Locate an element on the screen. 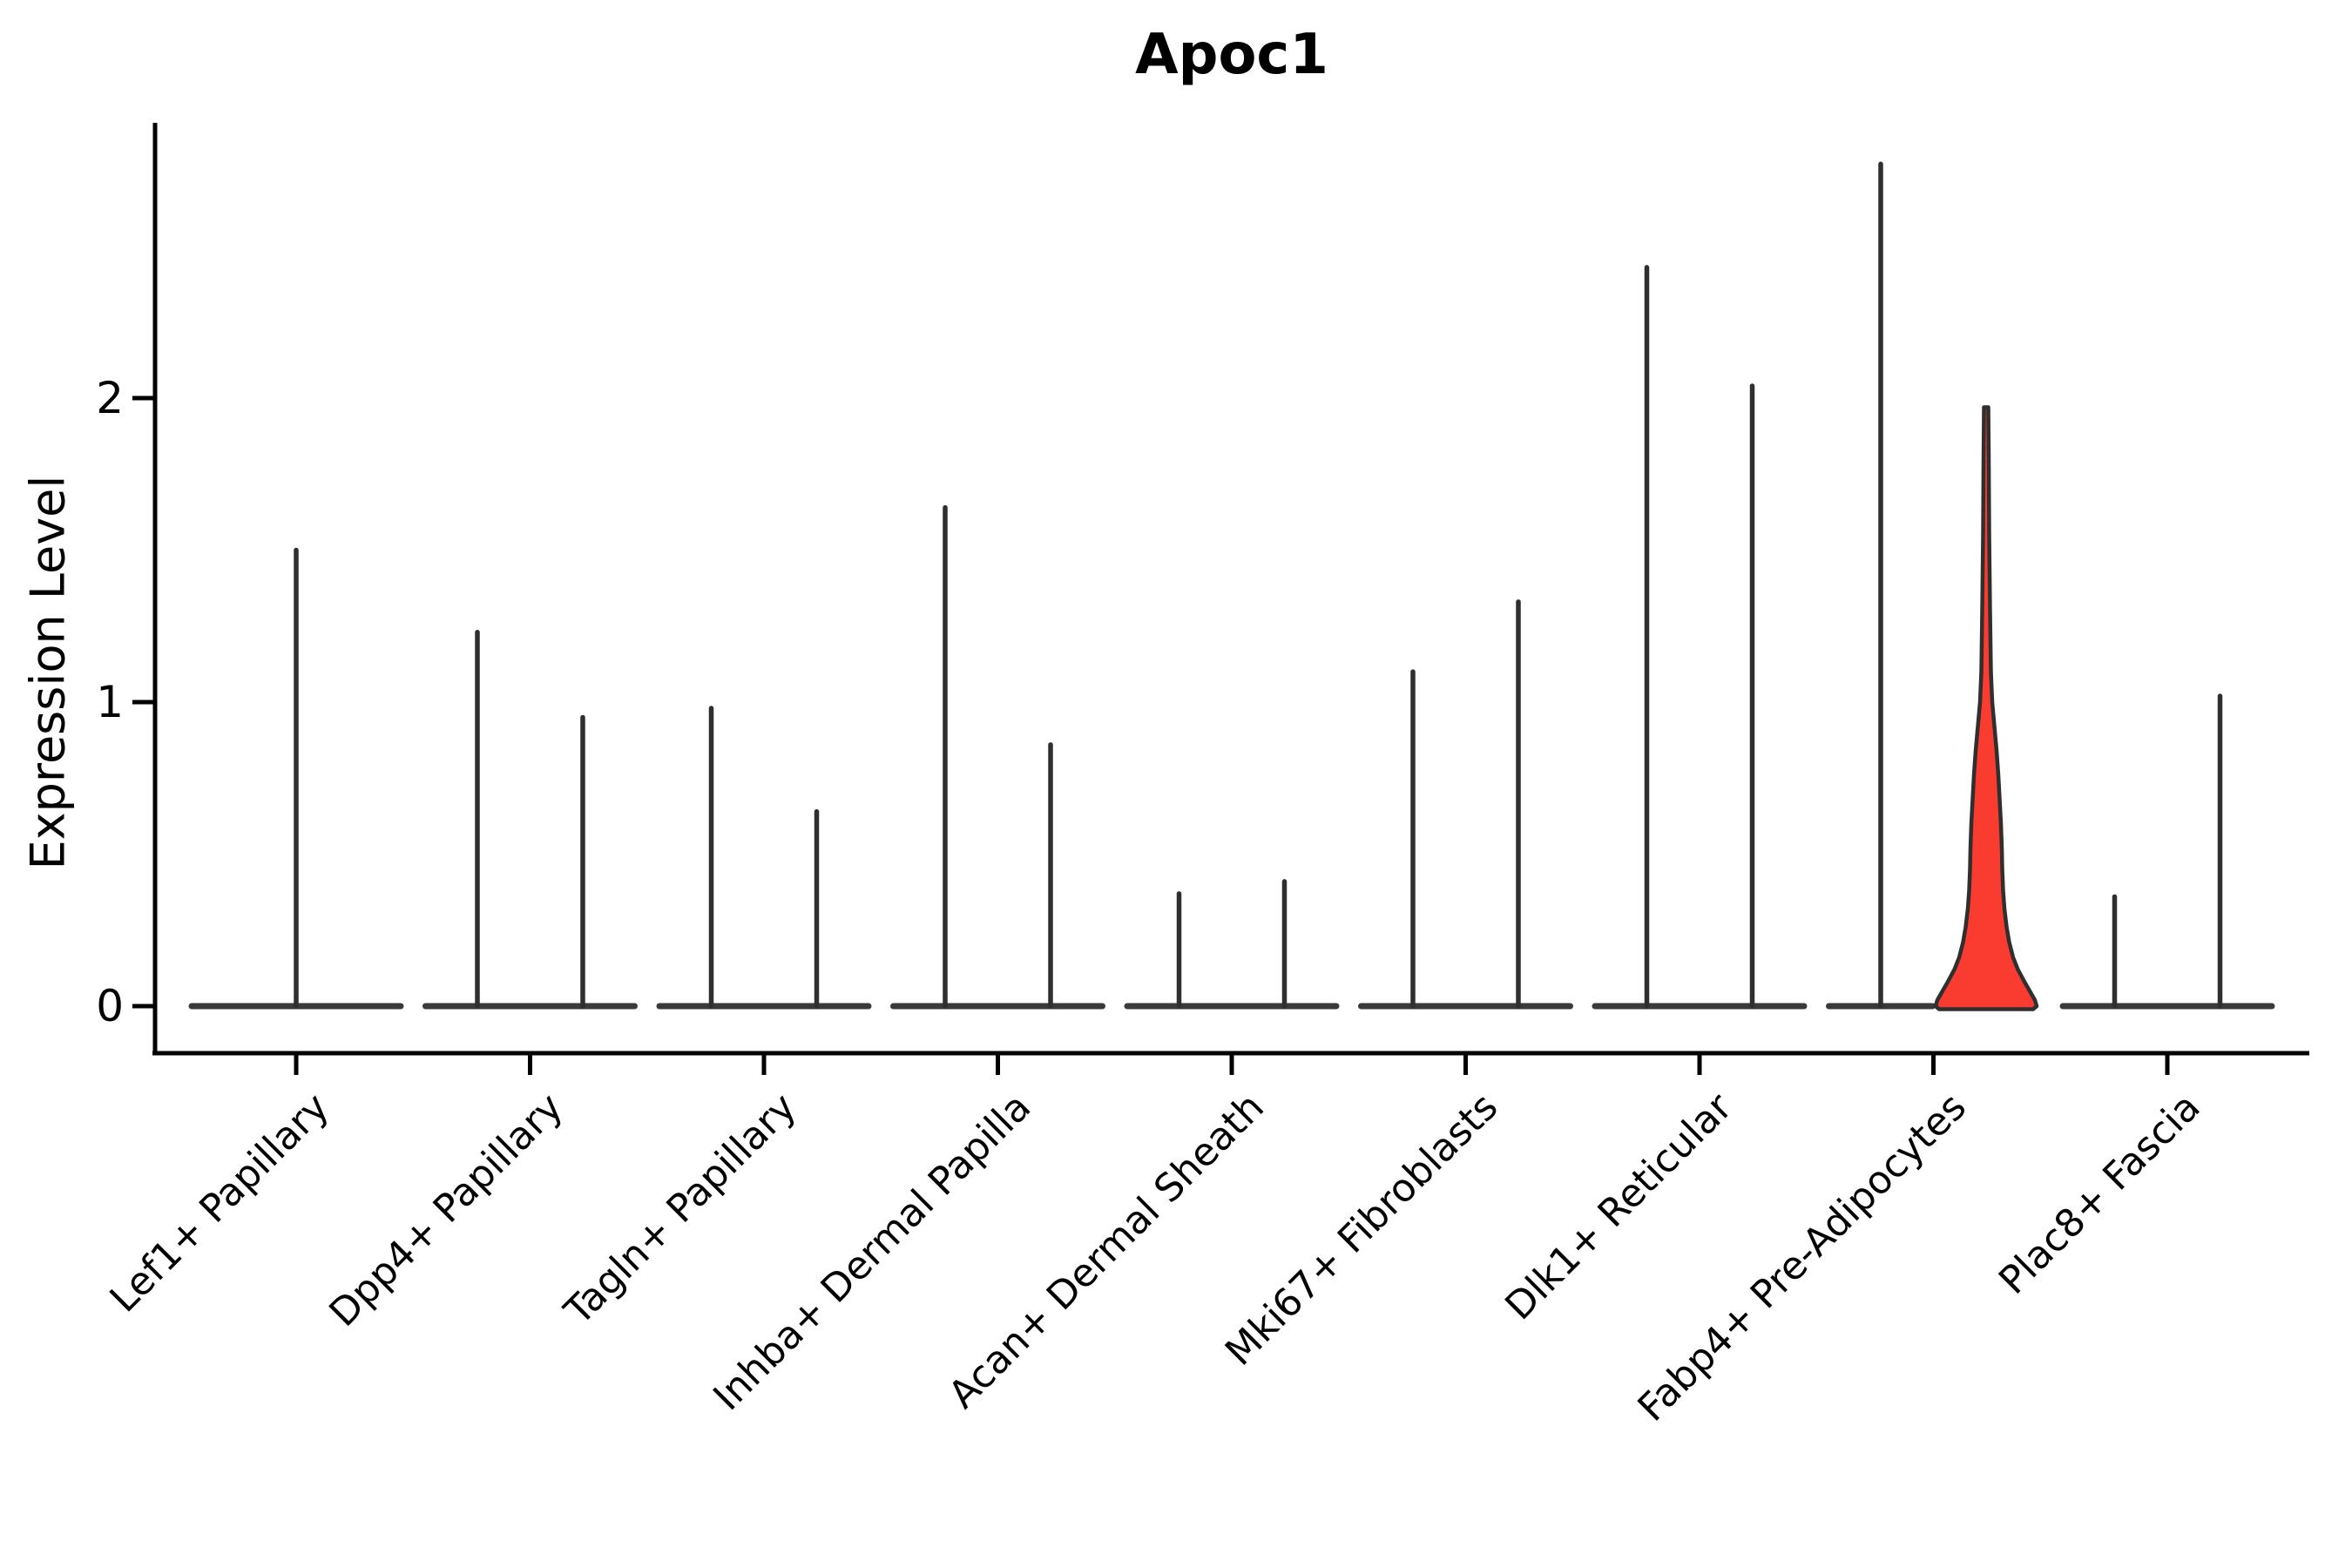 Image resolution: width=2352 pixels, height=1568 pixels. chart-title: Apoc1 is located at coordinates (1231, 55).